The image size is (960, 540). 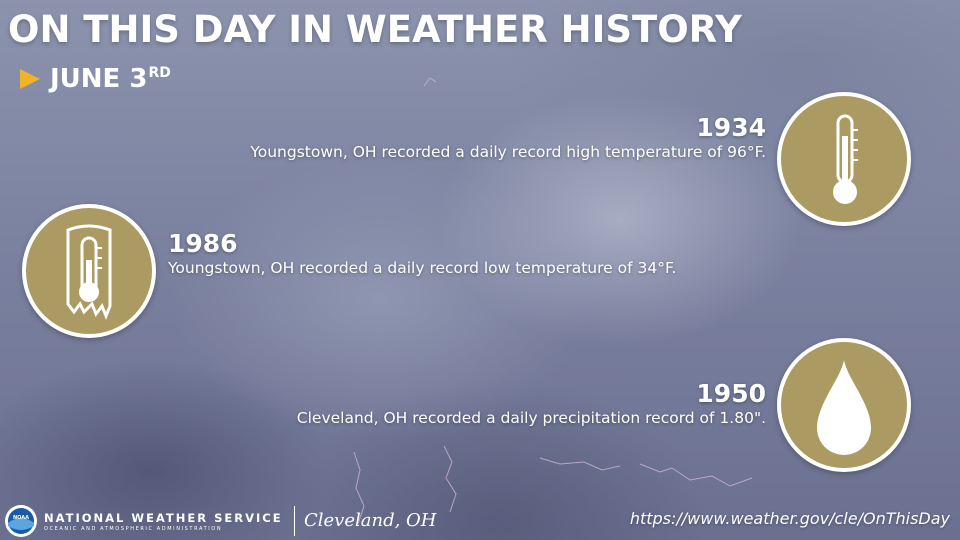 What do you see at coordinates (159, 73) in the screenshot?
I see `date-suffix: RD` at bounding box center [159, 73].